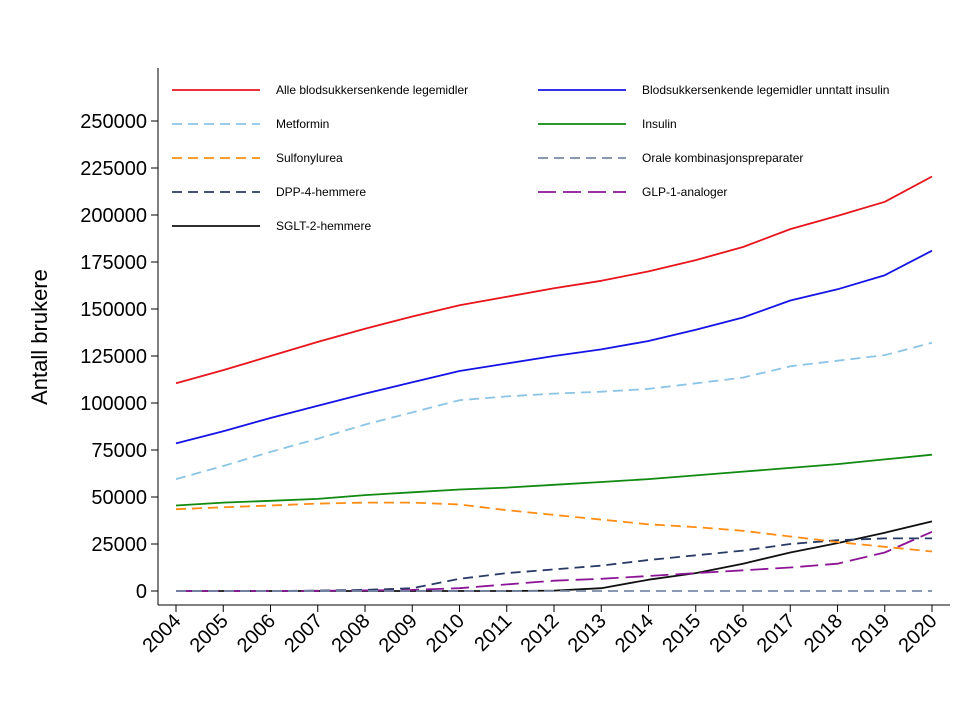 The height and width of the screenshot is (701, 970). What do you see at coordinates (634, 633) in the screenshot?
I see `x-tick-label: 2014` at bounding box center [634, 633].